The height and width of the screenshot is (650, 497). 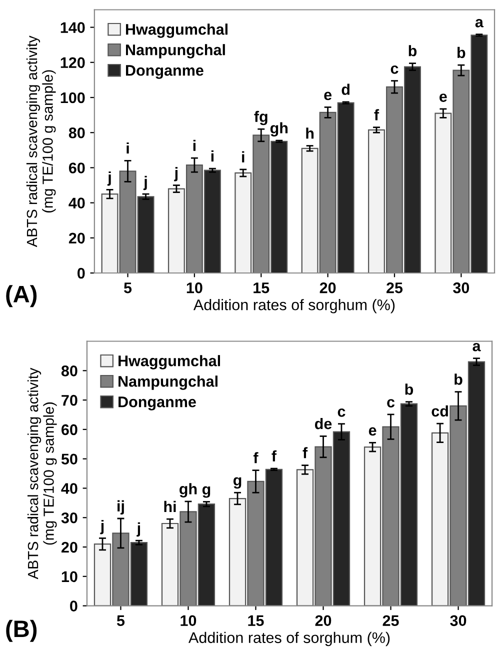 What do you see at coordinates (72, 62) in the screenshot?
I see `y-tick-label: 120` at bounding box center [72, 62].